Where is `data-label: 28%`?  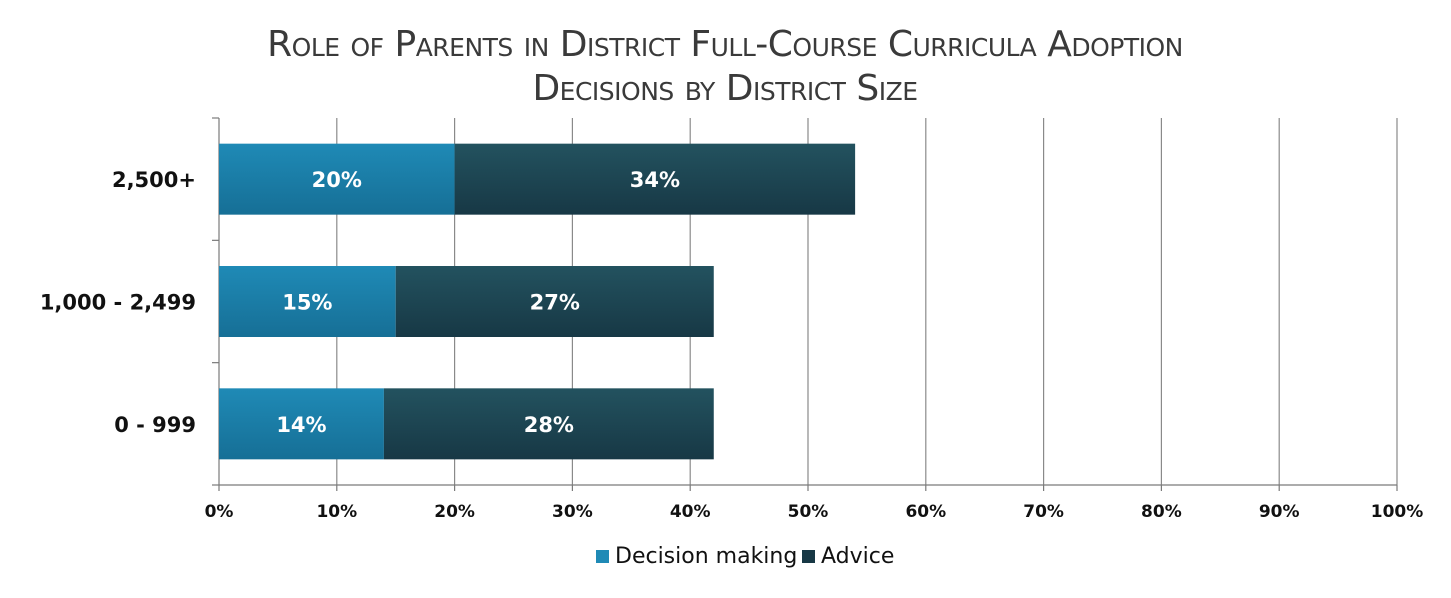 data-label: 28% is located at coordinates (549, 425).